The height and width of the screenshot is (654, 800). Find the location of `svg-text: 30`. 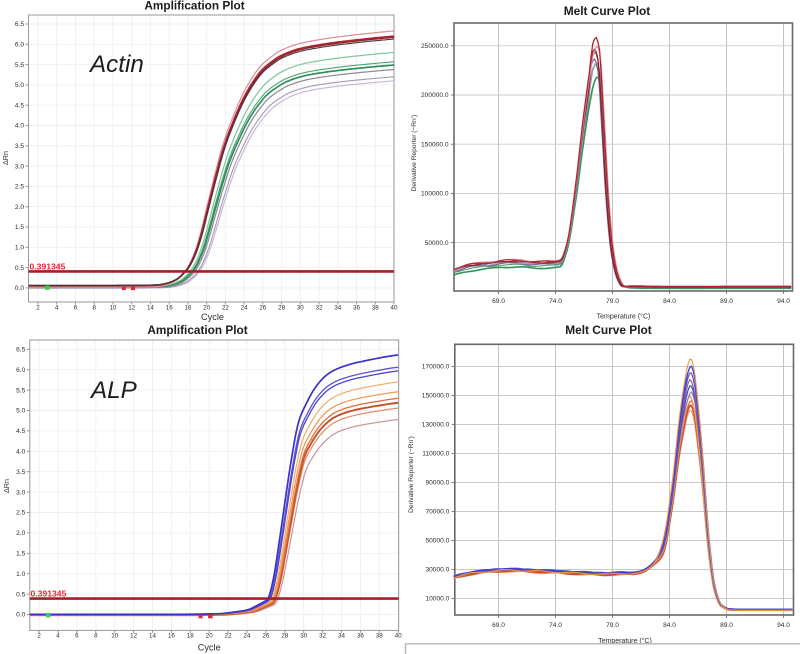

svg-text: 30 is located at coordinates (300, 307).